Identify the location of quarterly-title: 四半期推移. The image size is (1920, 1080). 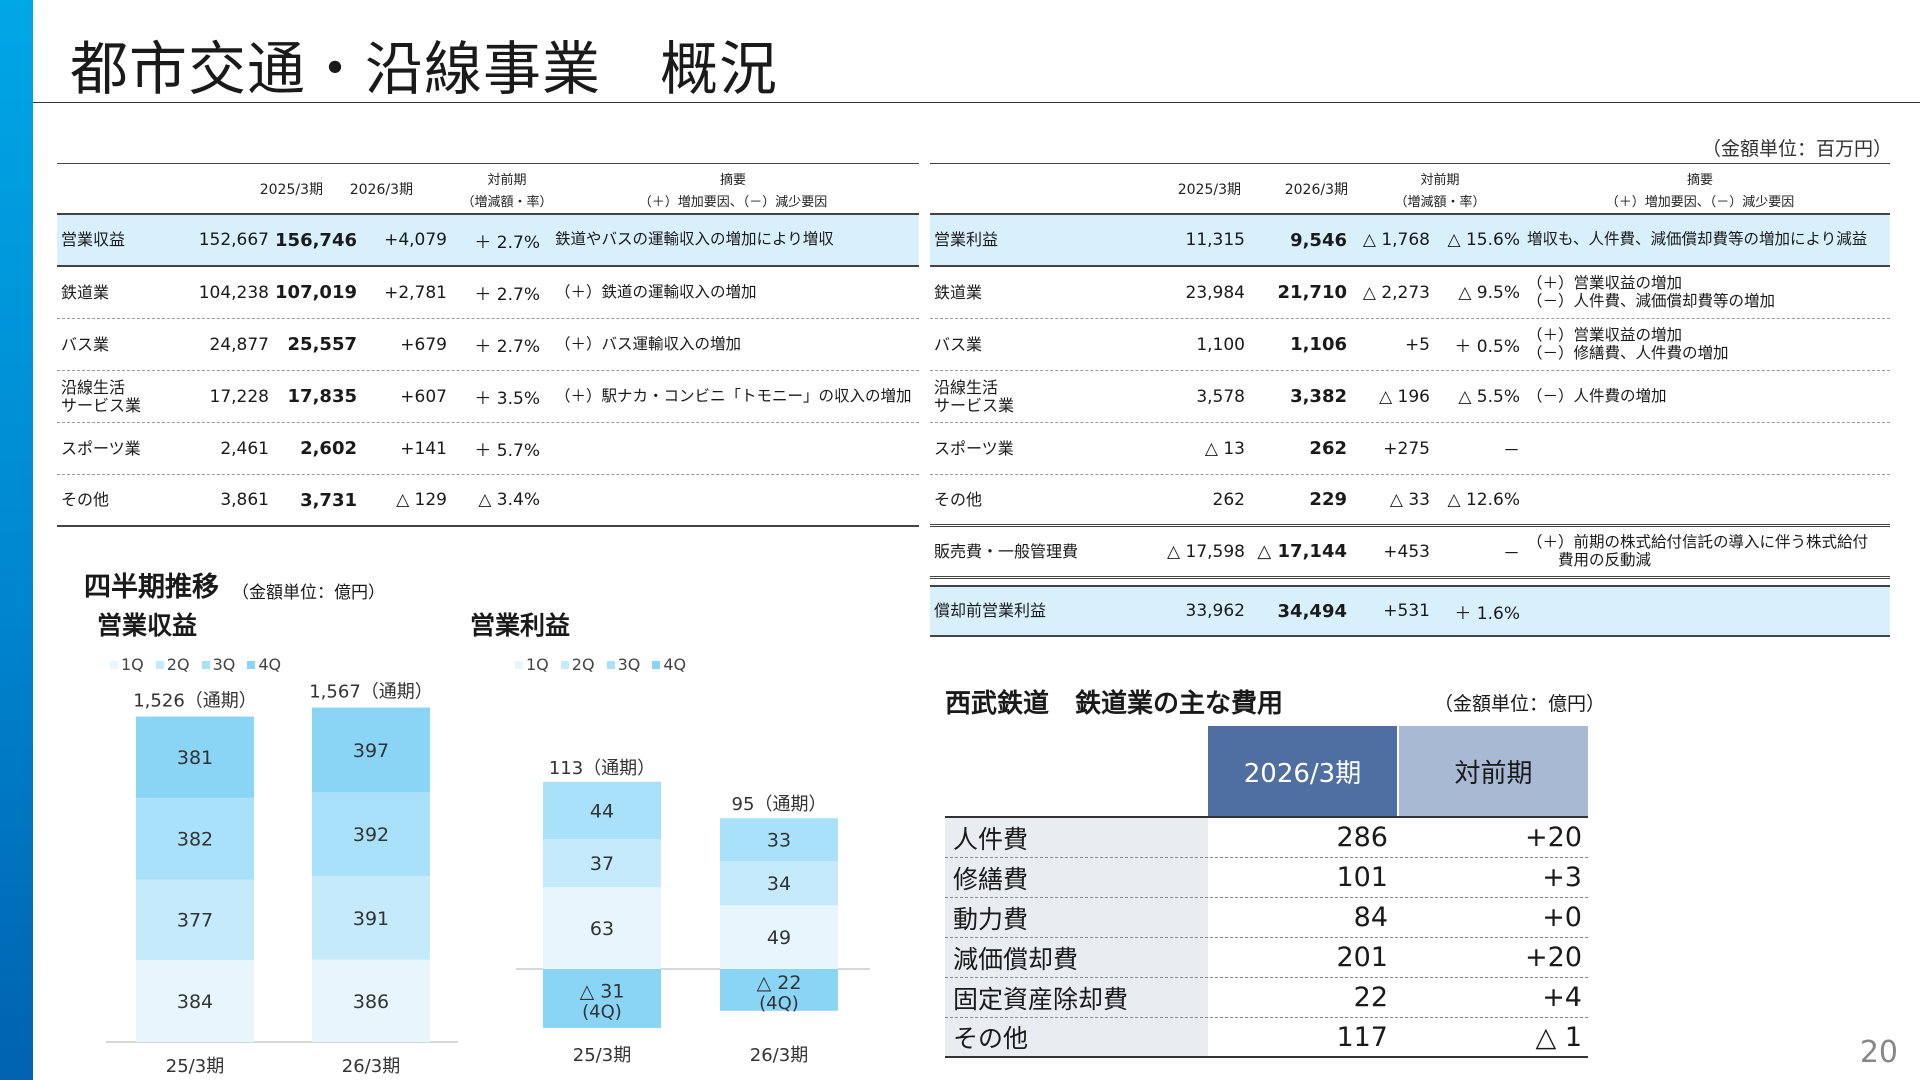
(151, 587).